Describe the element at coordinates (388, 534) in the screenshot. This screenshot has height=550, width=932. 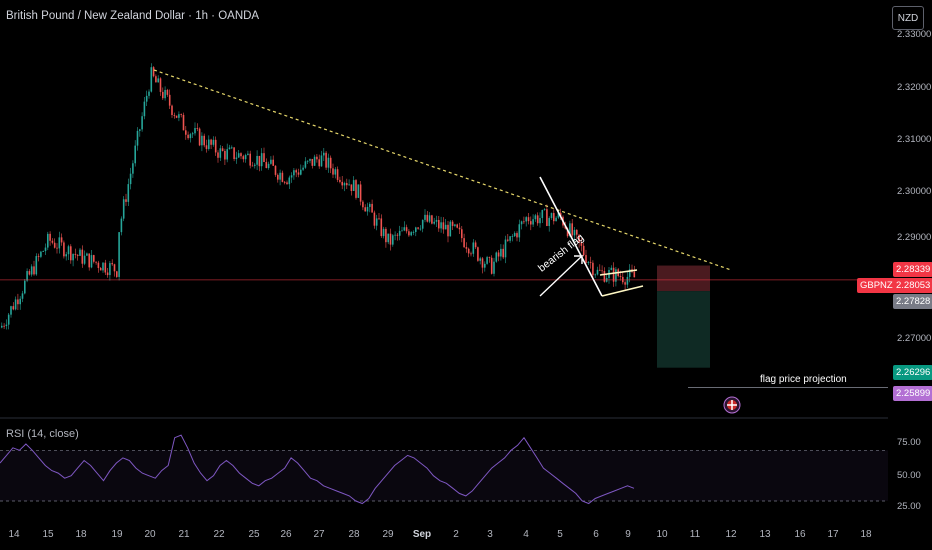
I see `x-tick-label: 29` at that location.